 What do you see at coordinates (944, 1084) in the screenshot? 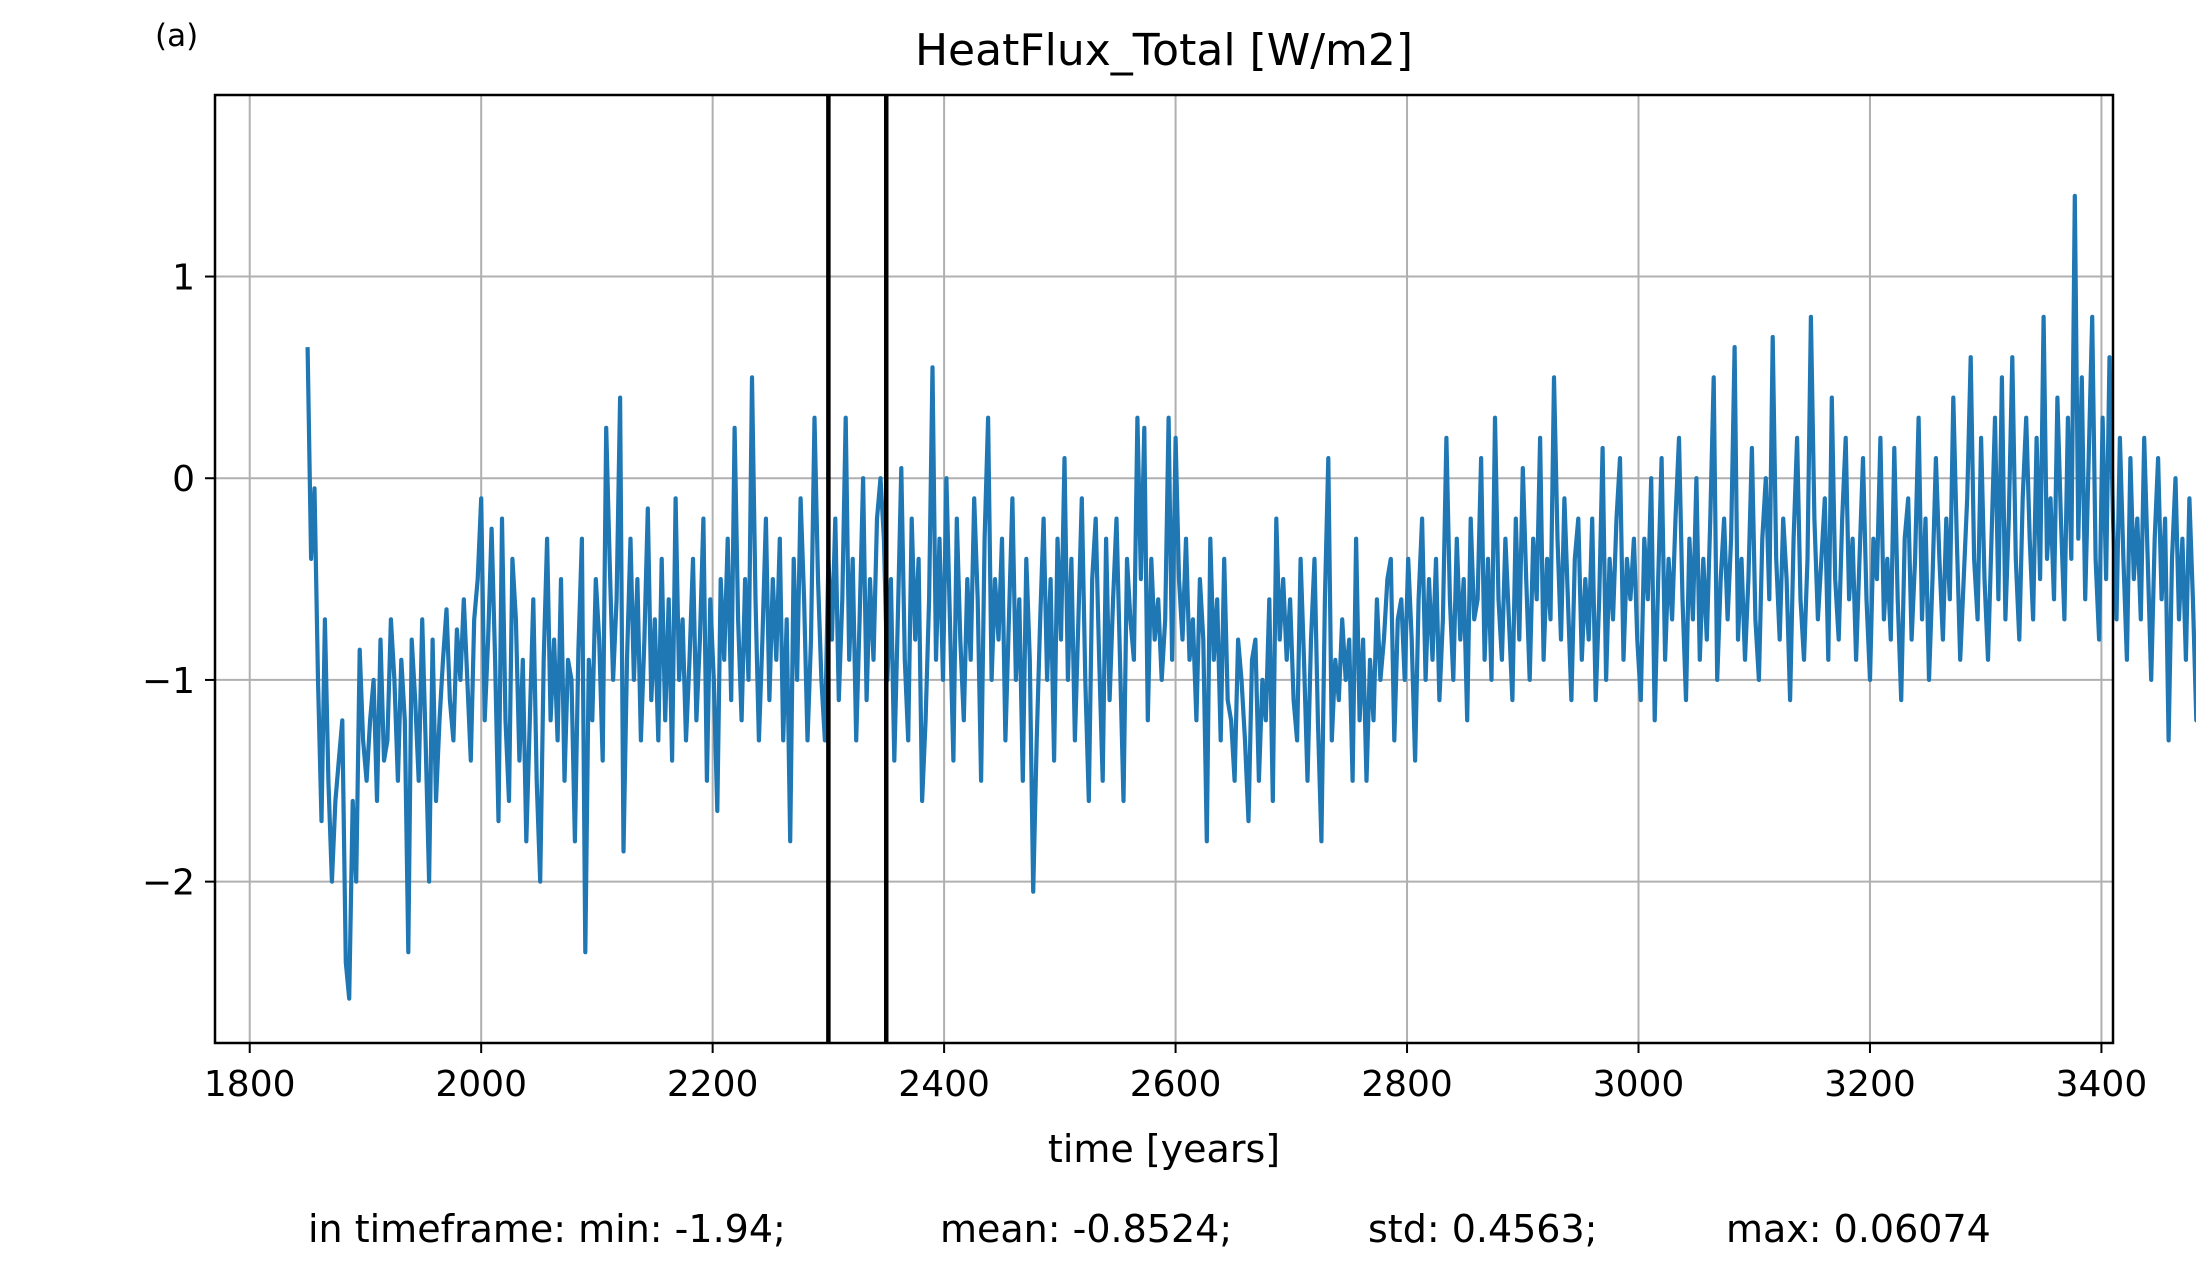
I see `x-tick-label: 2400` at bounding box center [944, 1084].